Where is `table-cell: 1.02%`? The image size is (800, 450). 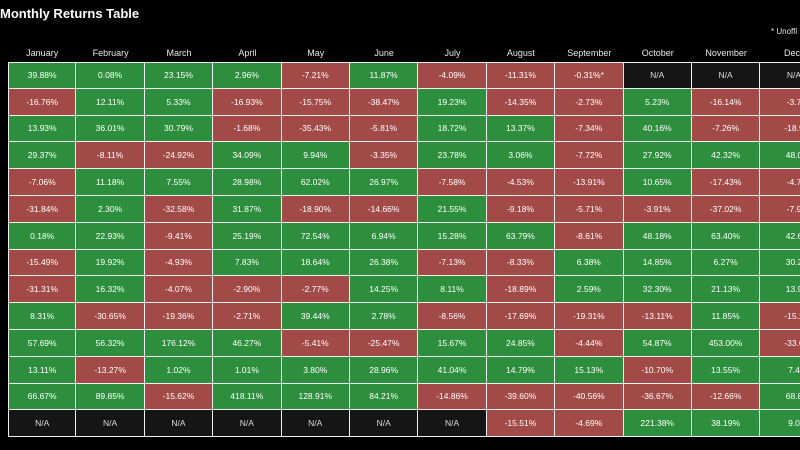
table-cell: 1.02% is located at coordinates (179, 370).